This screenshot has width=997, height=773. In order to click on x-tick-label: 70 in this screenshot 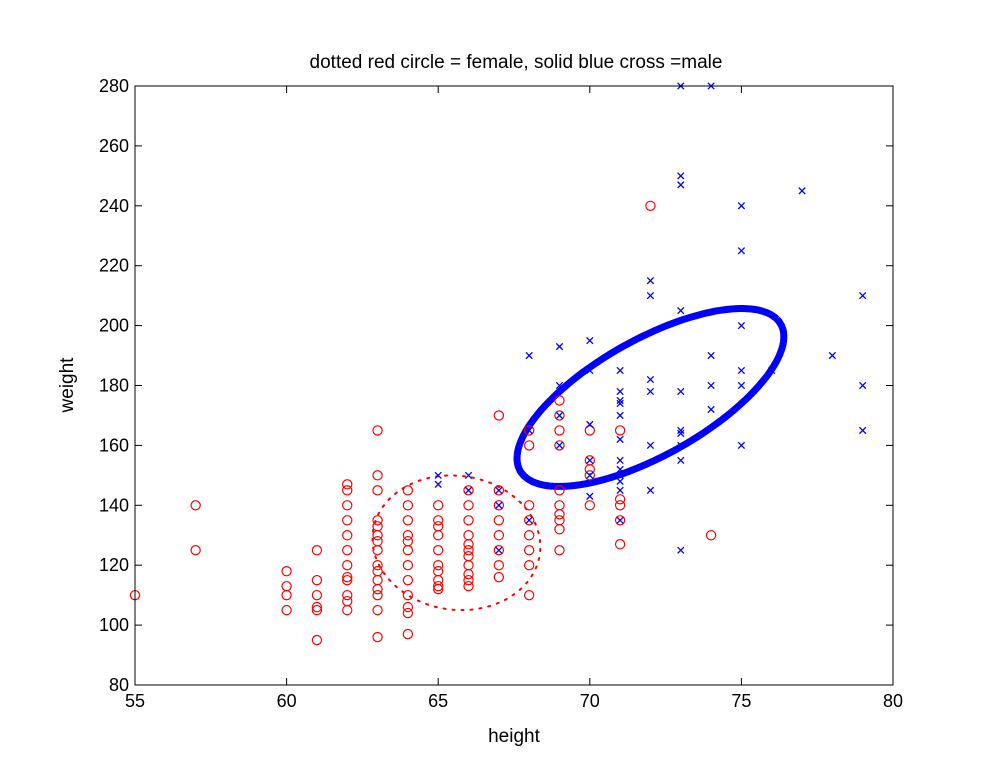, I will do `click(590, 701)`.